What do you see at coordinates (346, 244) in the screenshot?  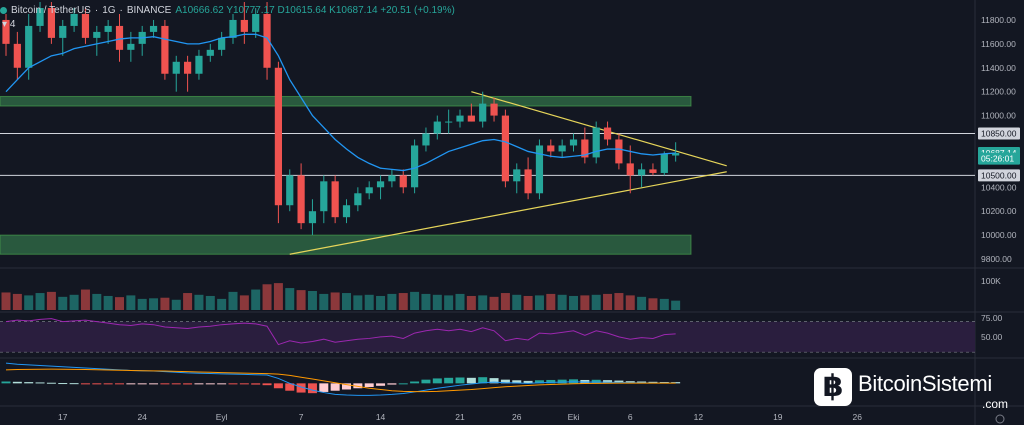 I see `support-resistance-zone` at bounding box center [346, 244].